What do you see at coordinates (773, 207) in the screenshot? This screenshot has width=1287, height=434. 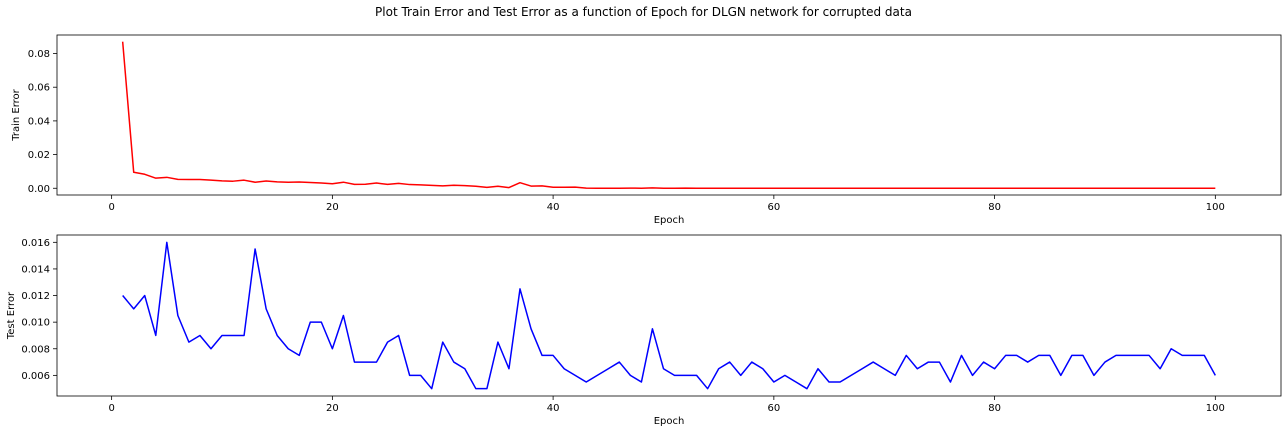 I see `train-x-tick-label: 60` at bounding box center [773, 207].